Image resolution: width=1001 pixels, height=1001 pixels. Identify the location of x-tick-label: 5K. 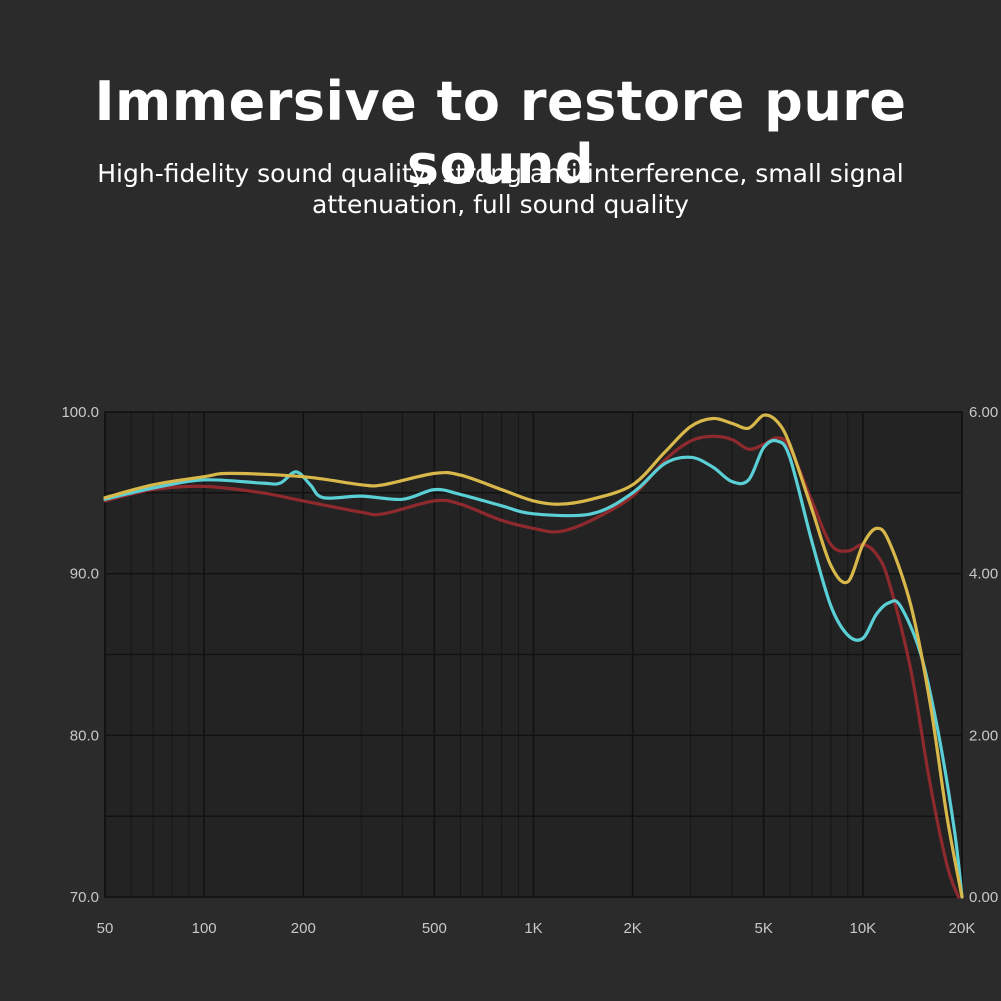
(764, 928).